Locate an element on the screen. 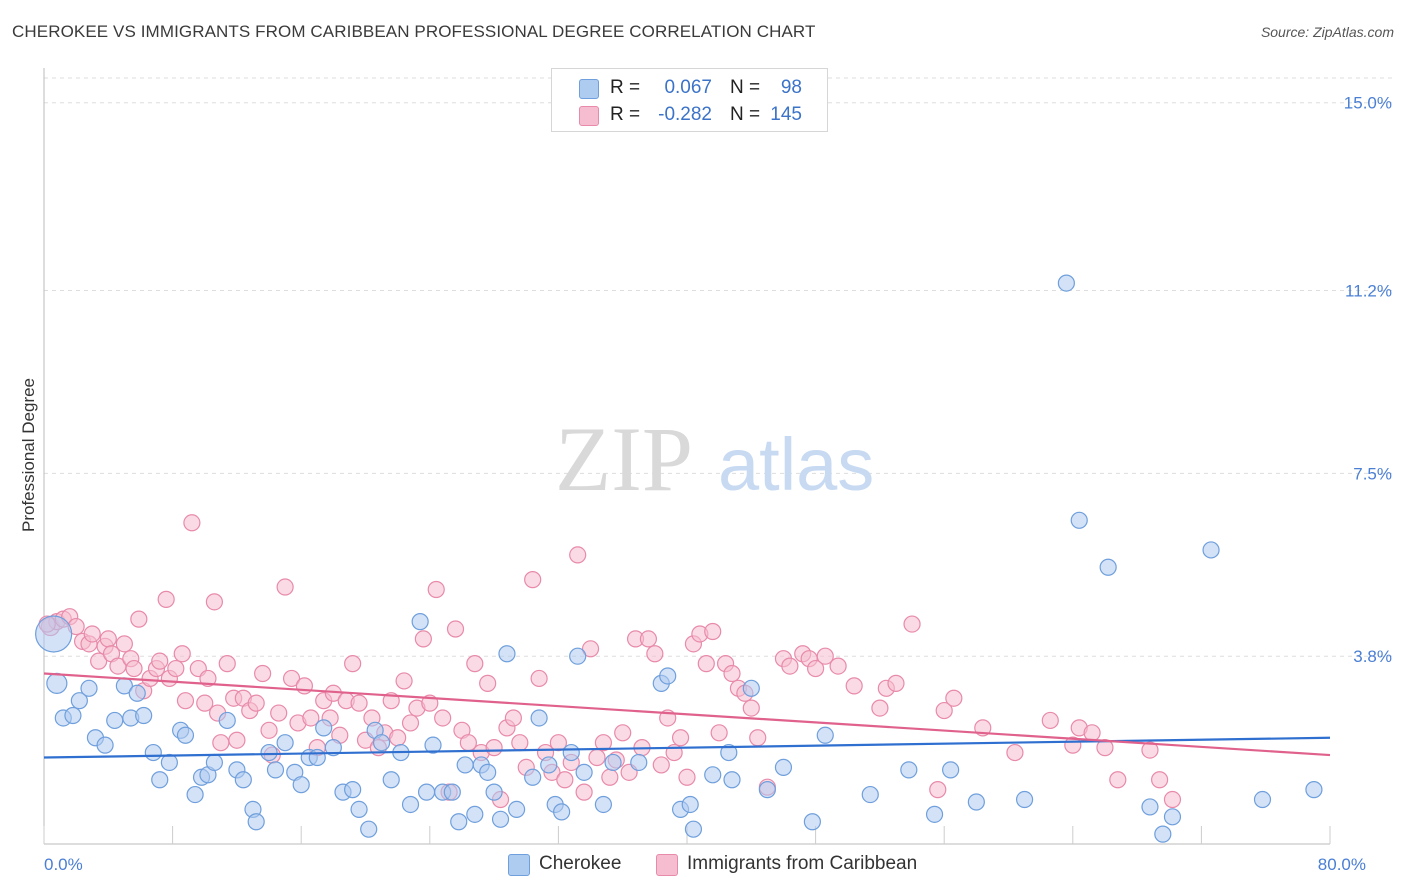 Image resolution: width=1406 pixels, height=892 pixels. legend-swatch-pink is located at coordinates (667, 865).